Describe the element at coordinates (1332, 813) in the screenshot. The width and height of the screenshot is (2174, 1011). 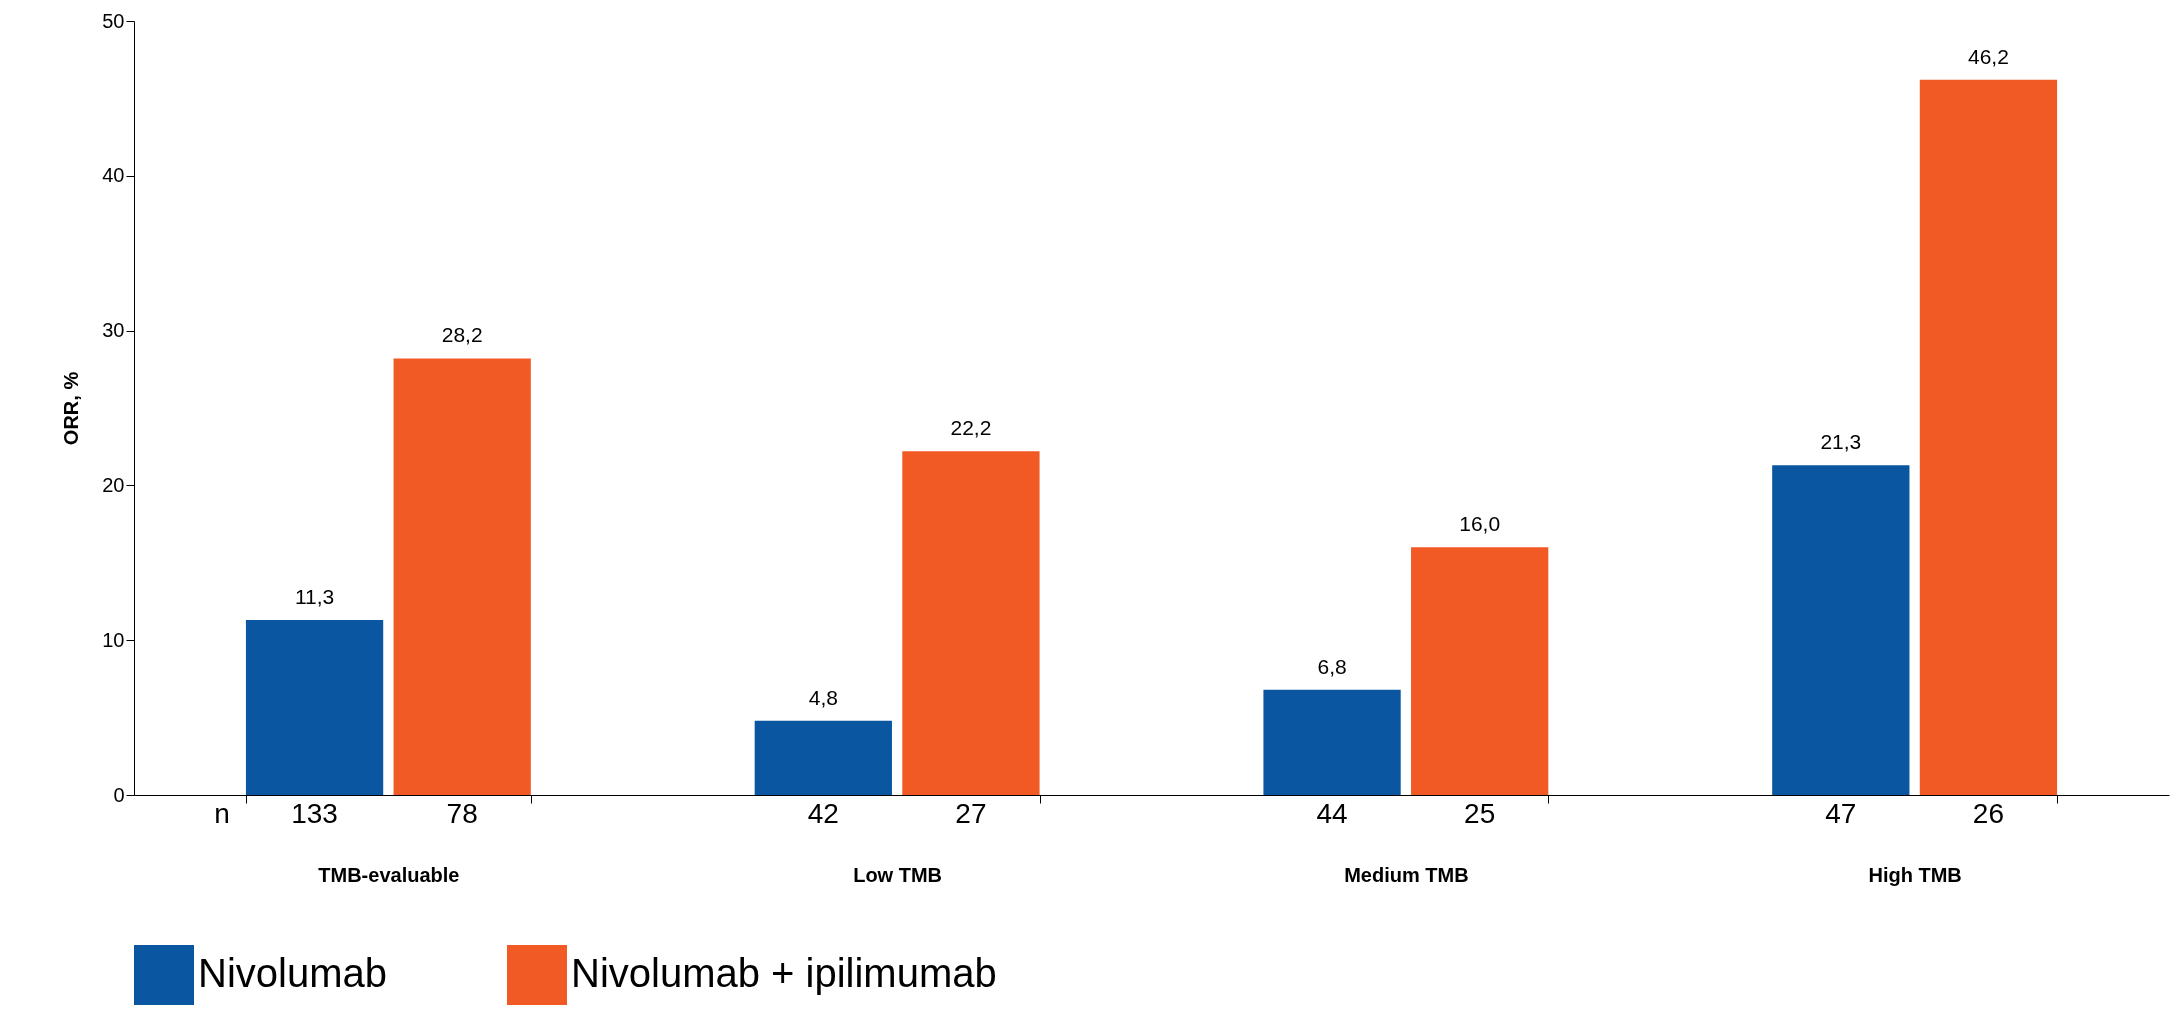
I see `text: 44` at that location.